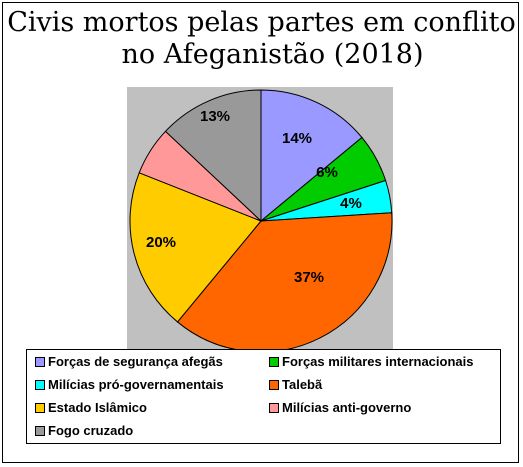  Describe the element at coordinates (302, 384) in the screenshot. I see `legend-label: Talebã` at that location.